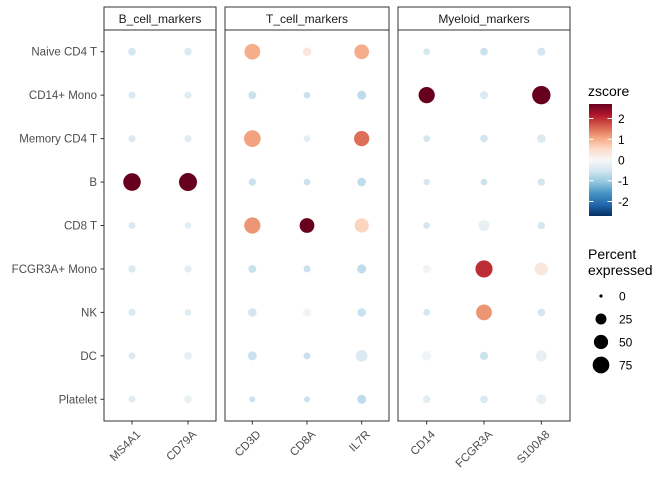  What do you see at coordinates (132, 399) in the screenshot?
I see `dot-ms4a1-platelet` at bounding box center [132, 399].